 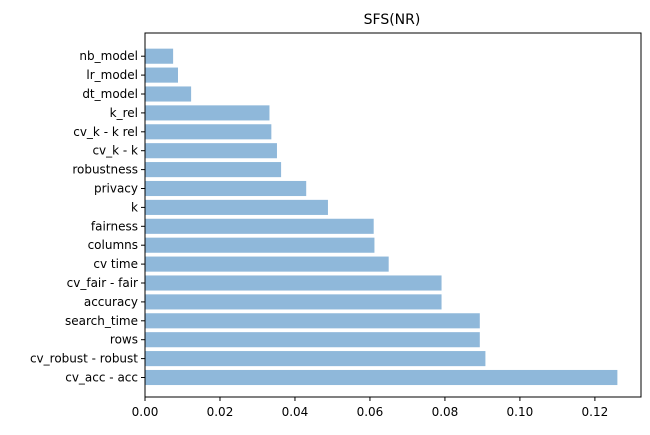 What do you see at coordinates (520, 412) in the screenshot?
I see `x-tick-label: 0.10` at bounding box center [520, 412].